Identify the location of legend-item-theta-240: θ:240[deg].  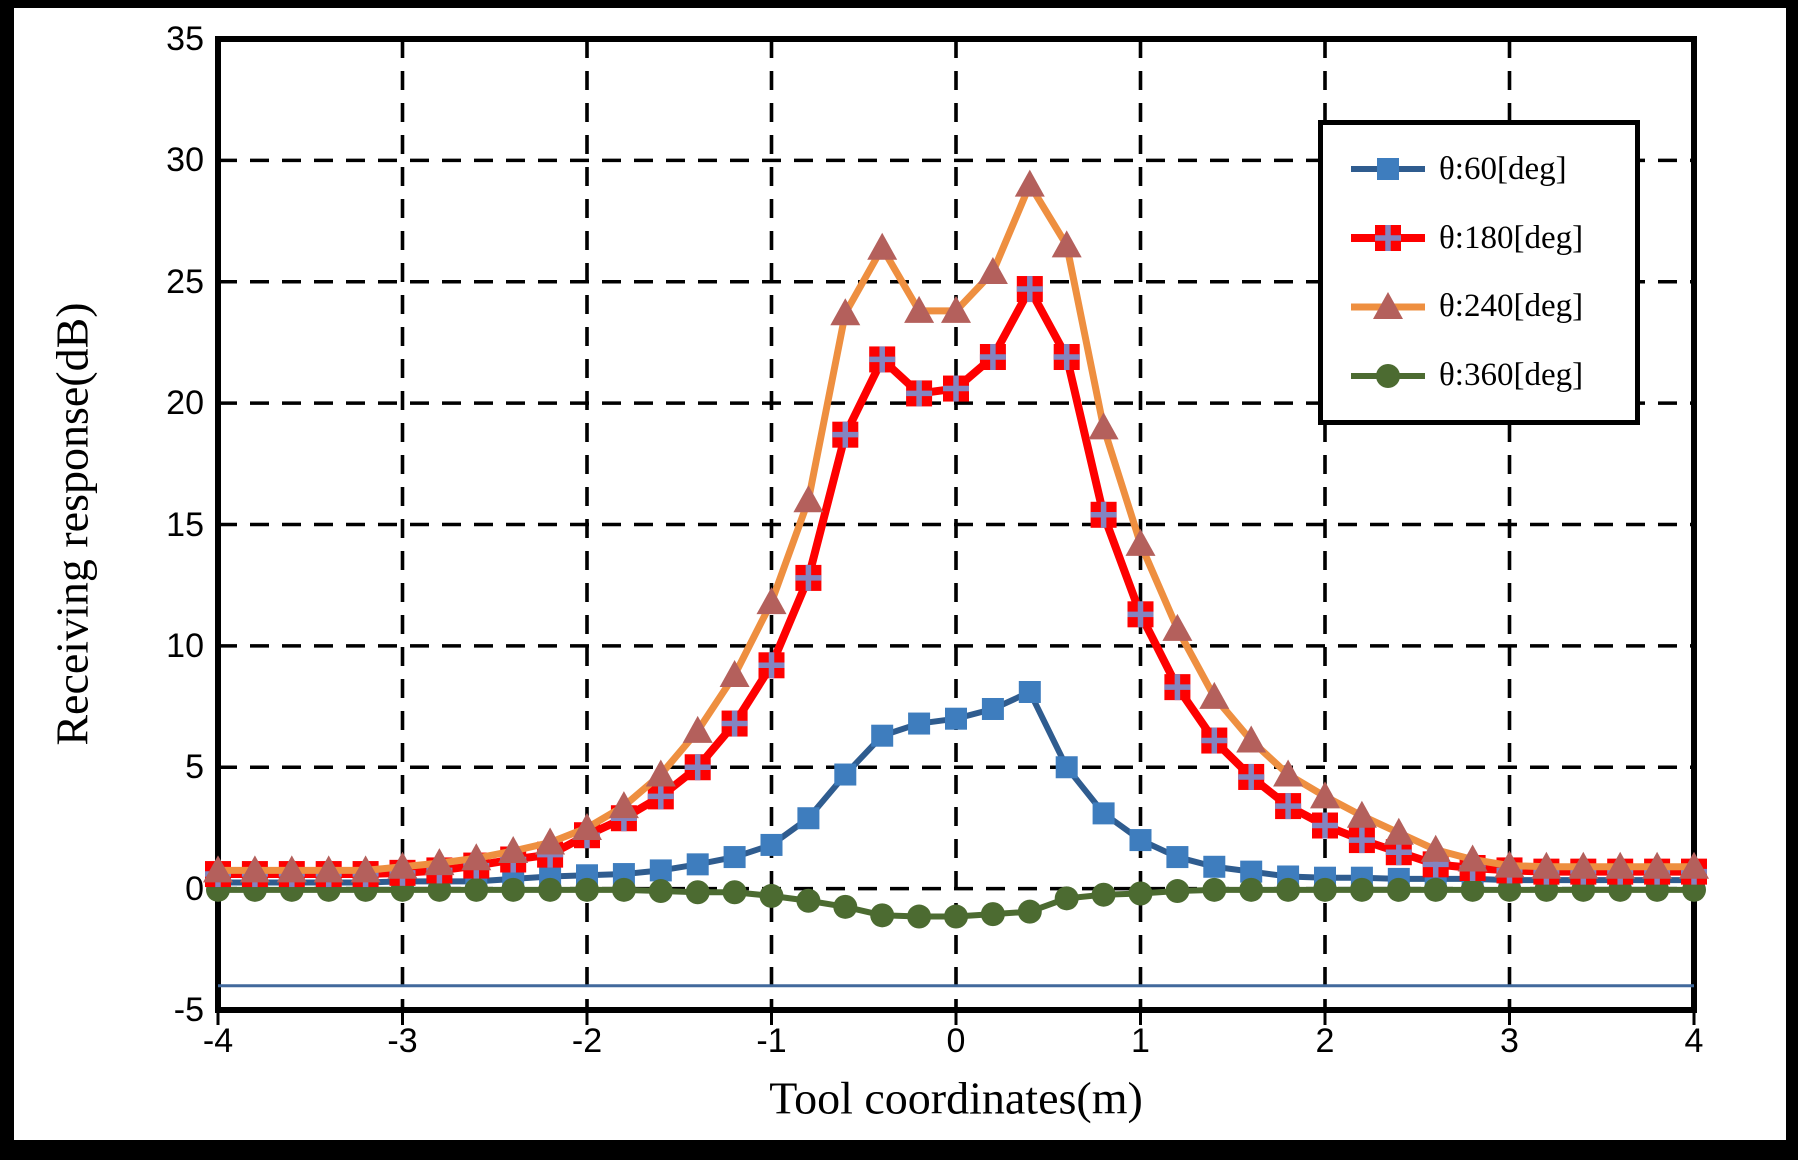
(1489, 306).